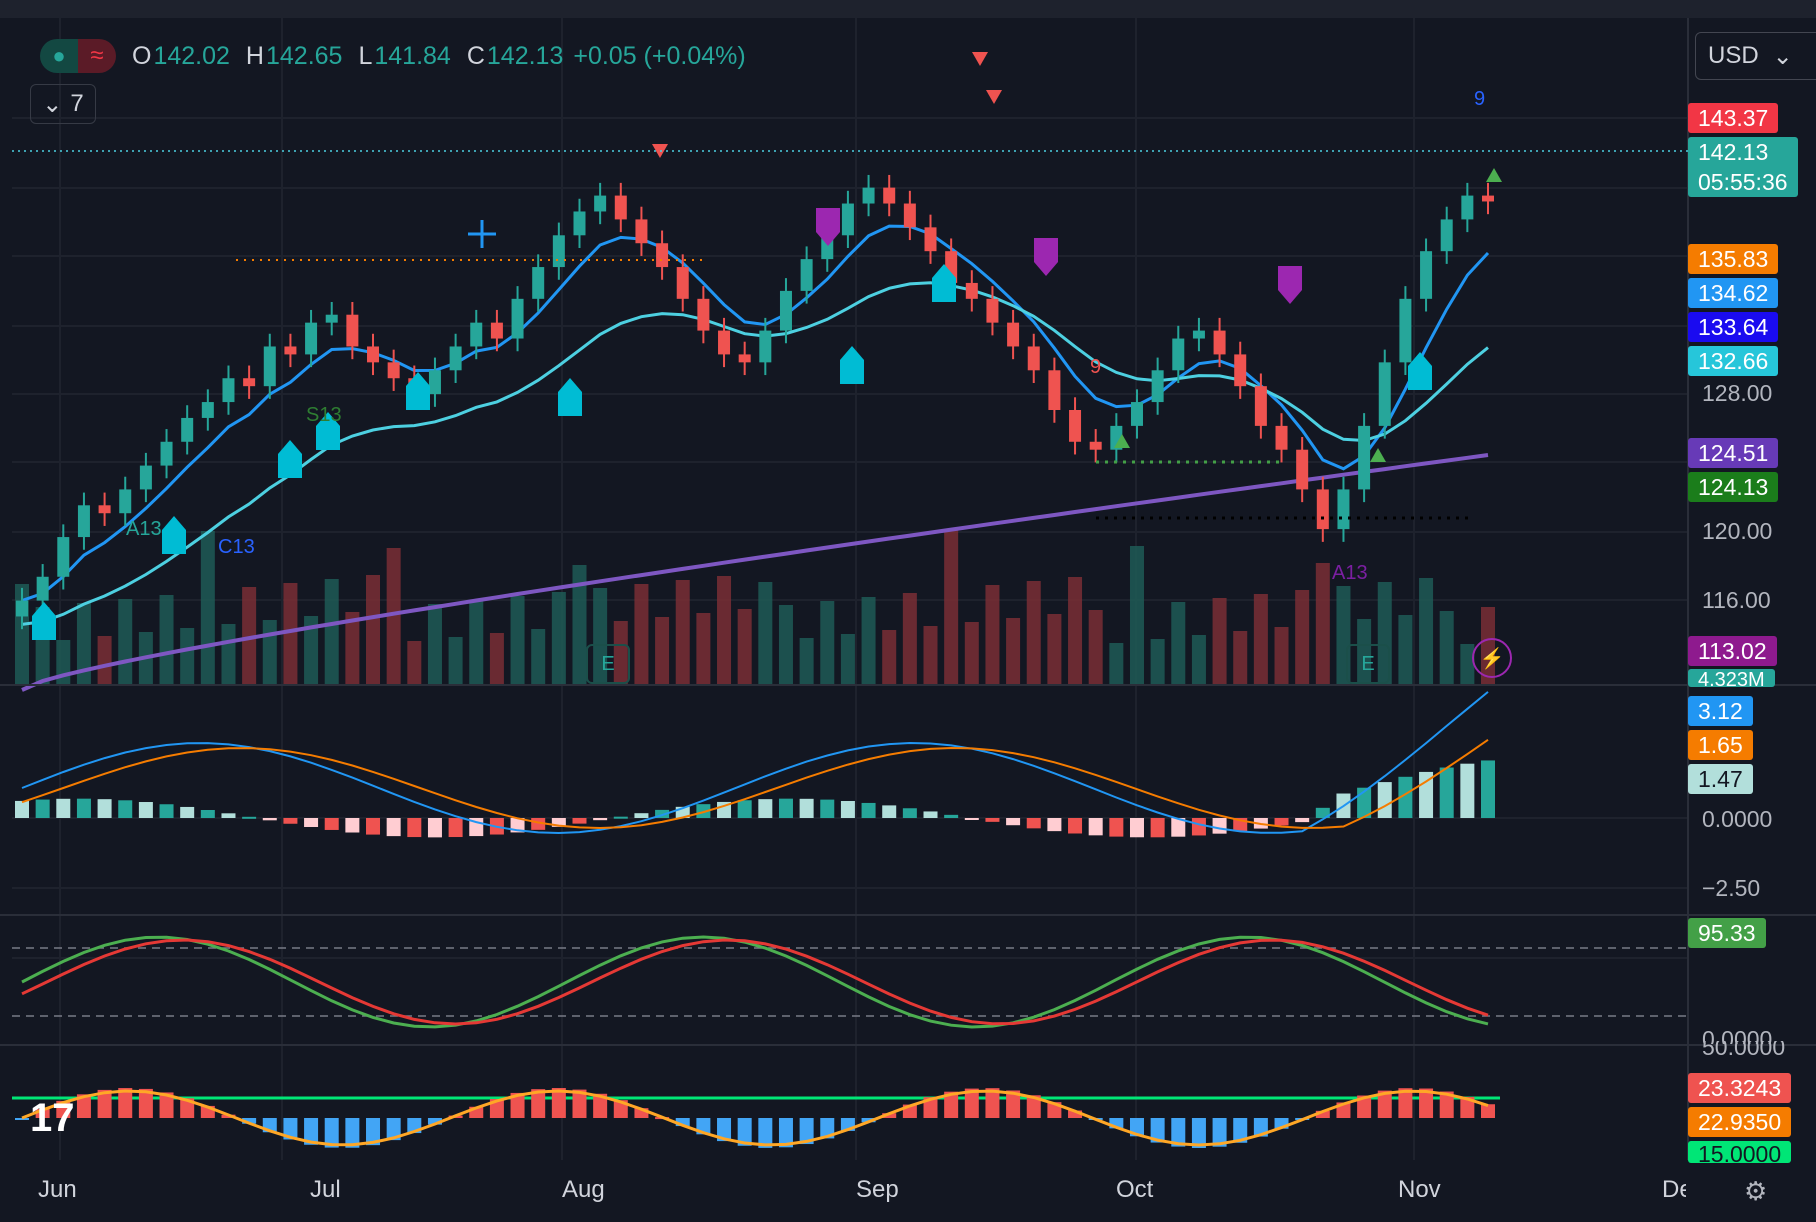 This screenshot has width=1816, height=1222. What do you see at coordinates (52, 1118) in the screenshot?
I see `tradingview-logo: 17` at bounding box center [52, 1118].